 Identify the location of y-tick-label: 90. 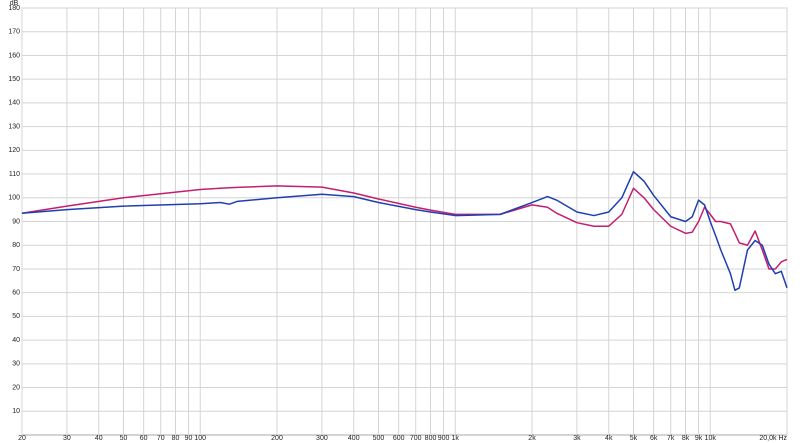
(16, 221).